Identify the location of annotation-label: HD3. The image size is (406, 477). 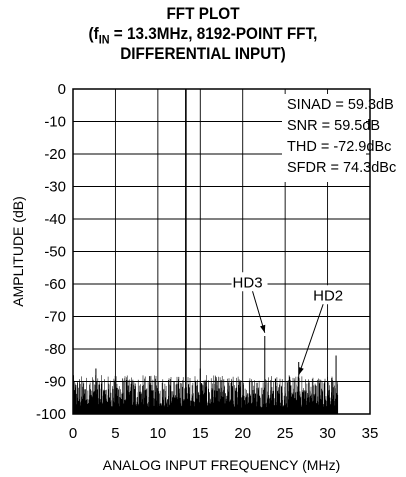
(248, 282).